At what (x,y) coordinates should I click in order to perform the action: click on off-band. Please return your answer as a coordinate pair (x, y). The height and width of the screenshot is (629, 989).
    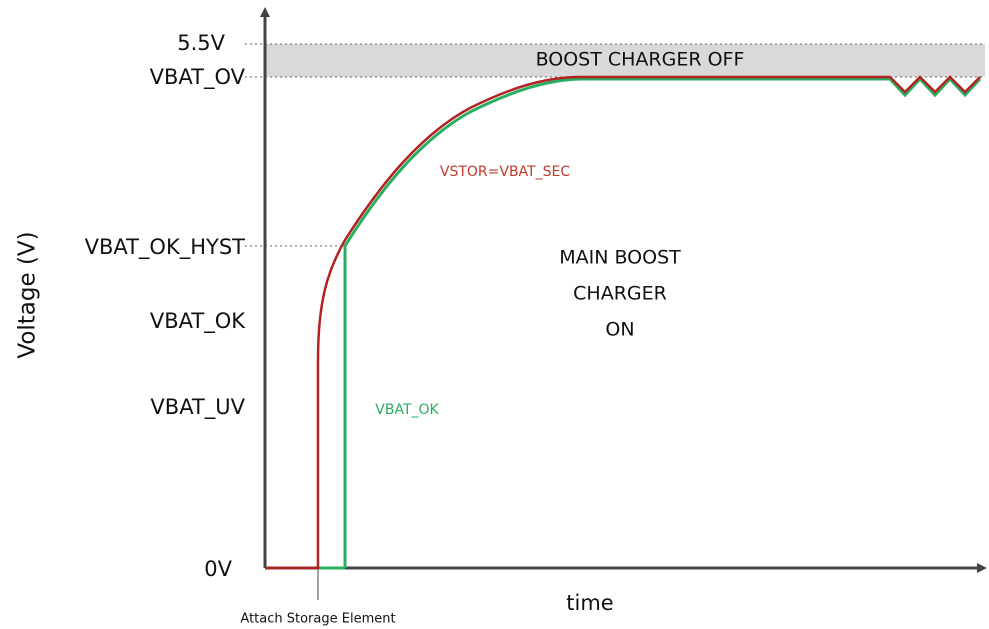
    Looking at the image, I should click on (625, 60).